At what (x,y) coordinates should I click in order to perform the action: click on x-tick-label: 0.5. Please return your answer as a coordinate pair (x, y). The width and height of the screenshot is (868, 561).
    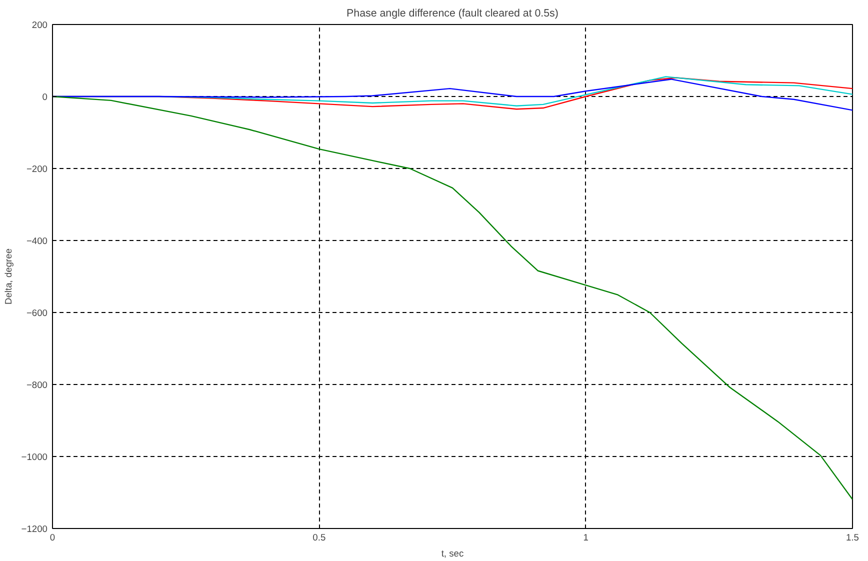
    Looking at the image, I should click on (319, 537).